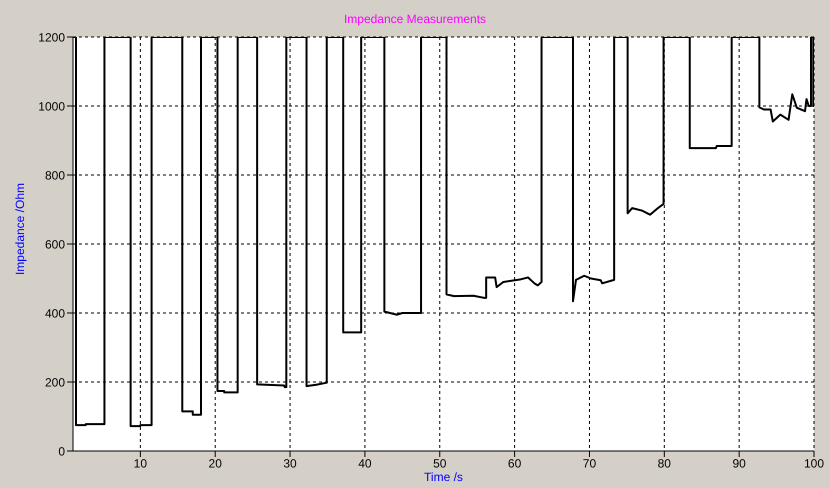 This screenshot has width=830, height=488. What do you see at coordinates (415, 19) in the screenshot?
I see `chart-title: Impedance Measurements` at bounding box center [415, 19].